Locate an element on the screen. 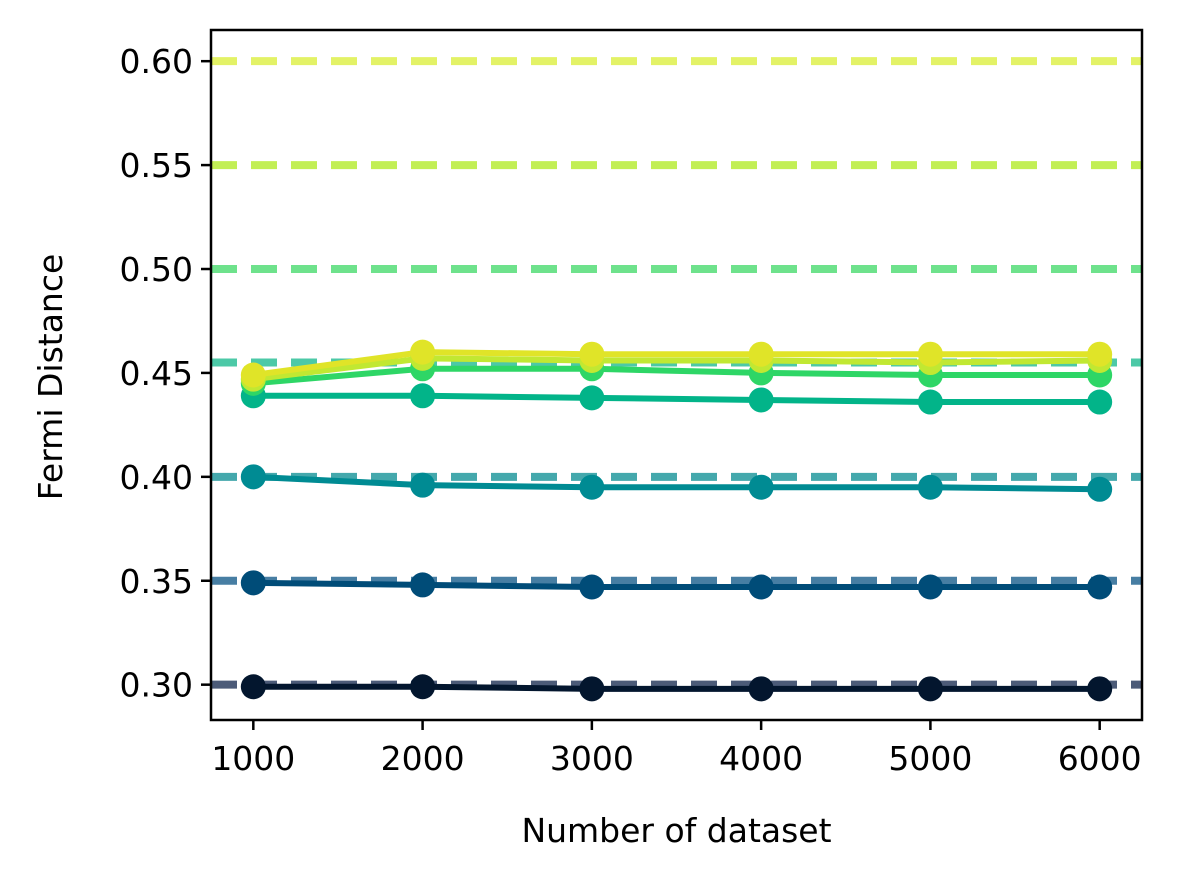 This screenshot has width=1181, height=882. x-tick-label-0: 1000 is located at coordinates (253, 758).